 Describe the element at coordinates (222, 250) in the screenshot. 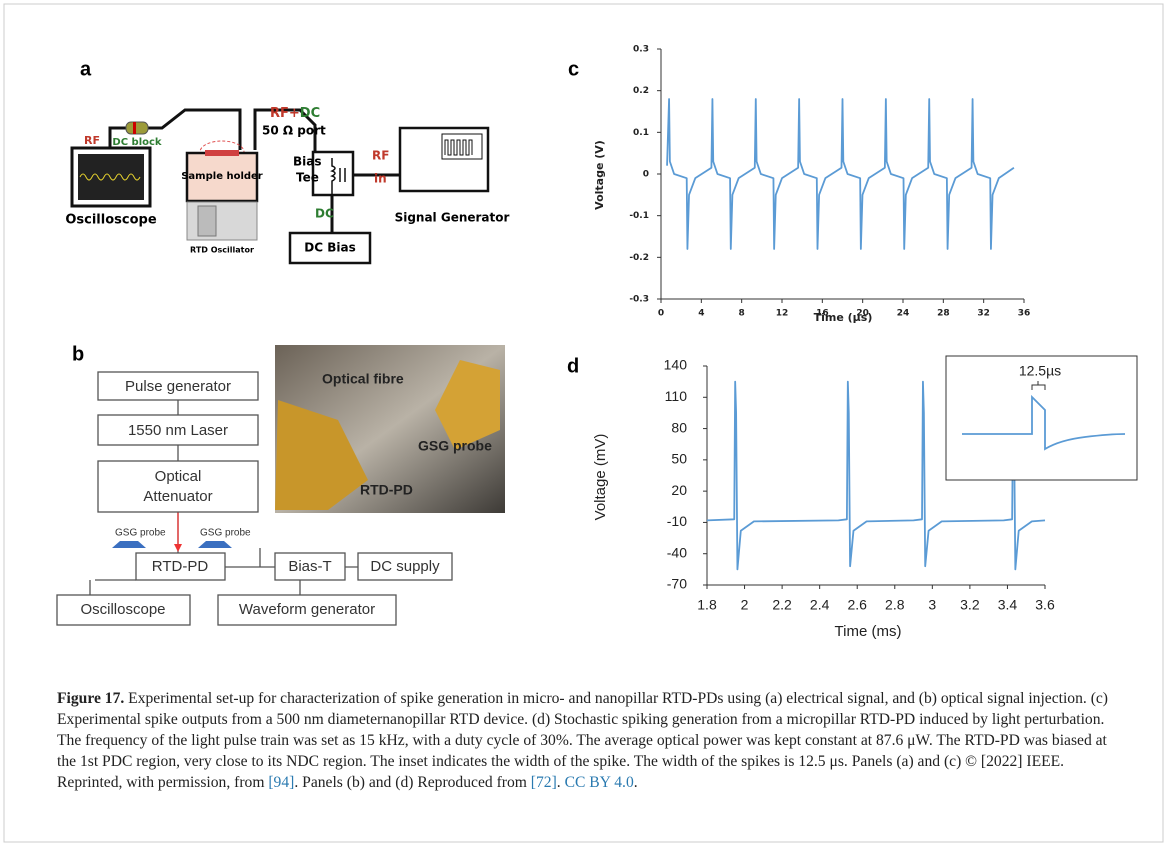

I see `label: RTD Oscillator` at that location.